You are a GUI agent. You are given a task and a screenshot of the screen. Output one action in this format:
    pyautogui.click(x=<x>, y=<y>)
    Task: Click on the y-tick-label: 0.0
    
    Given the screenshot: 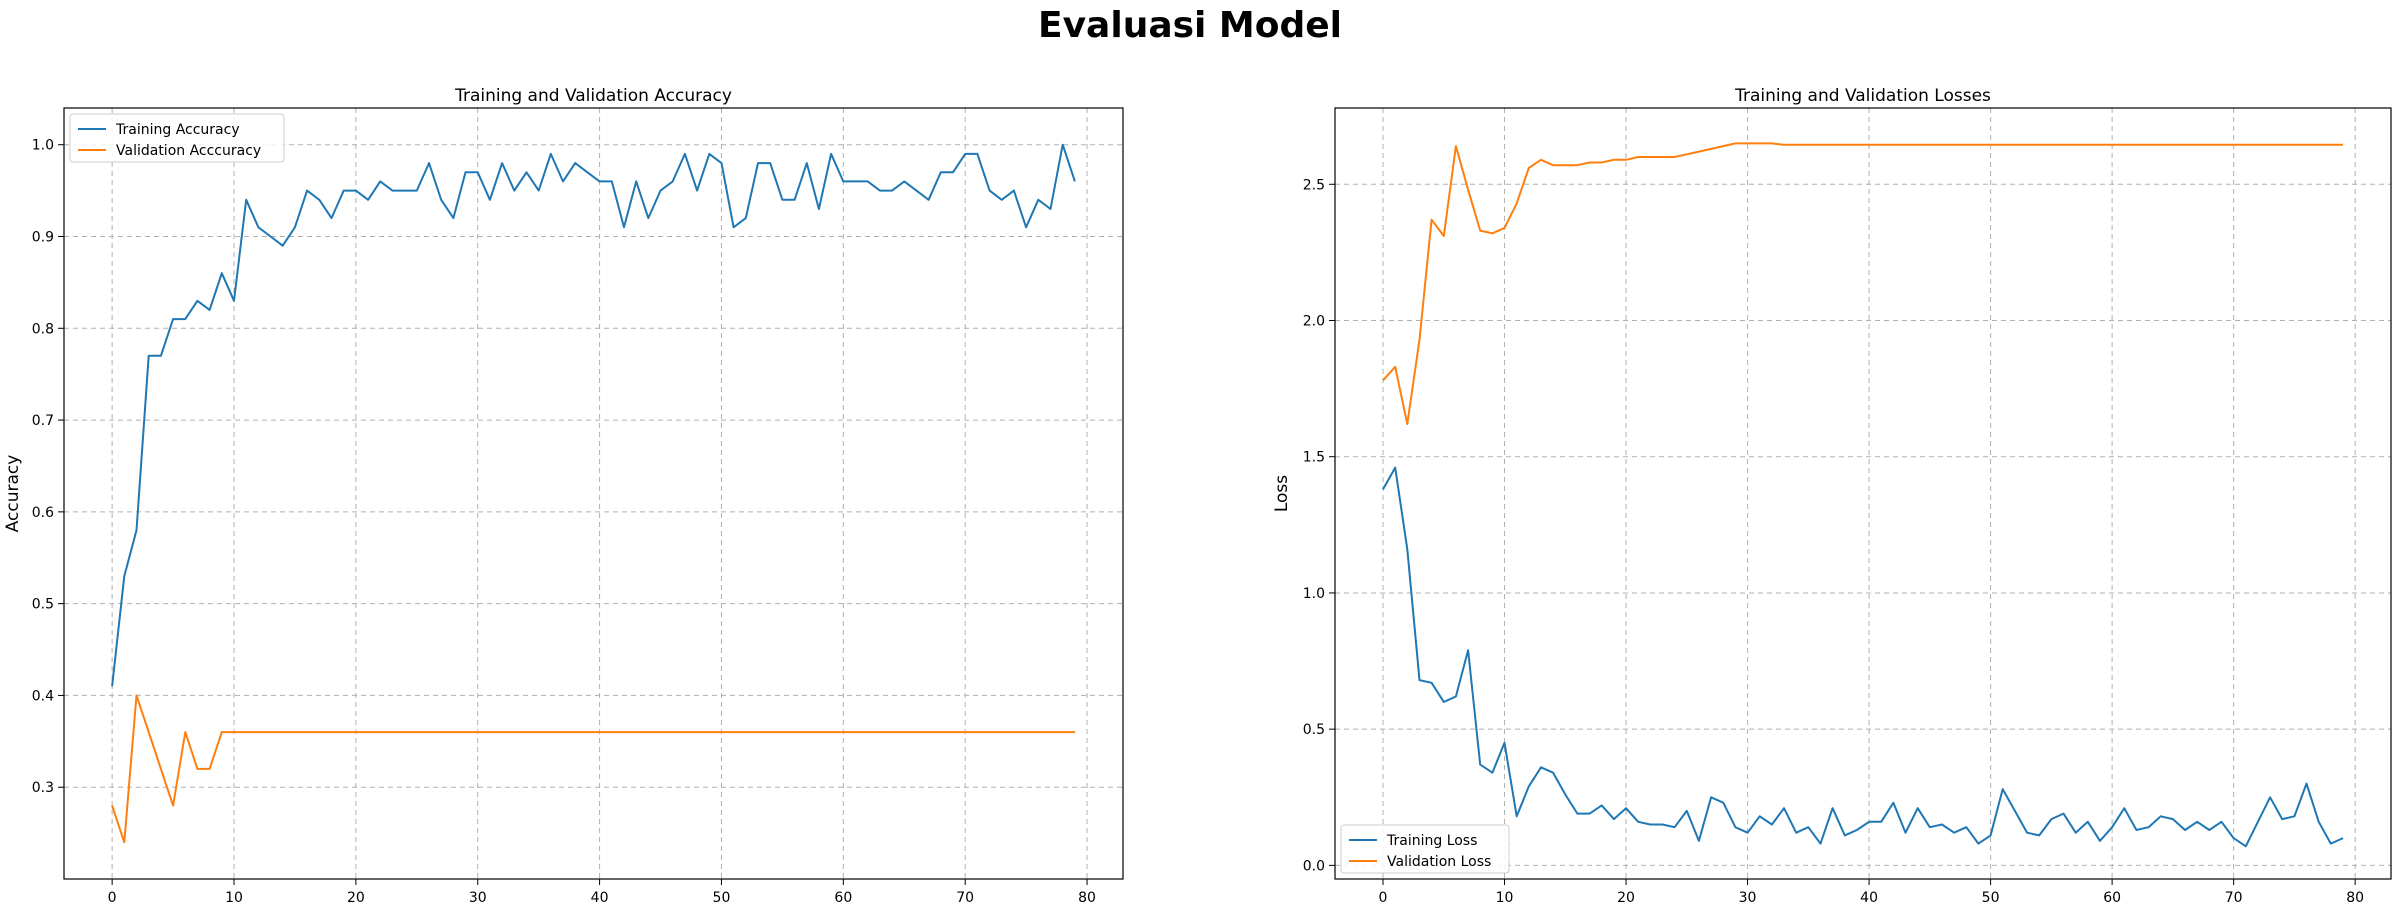 What is the action you would take?
    pyautogui.click(x=1314, y=866)
    